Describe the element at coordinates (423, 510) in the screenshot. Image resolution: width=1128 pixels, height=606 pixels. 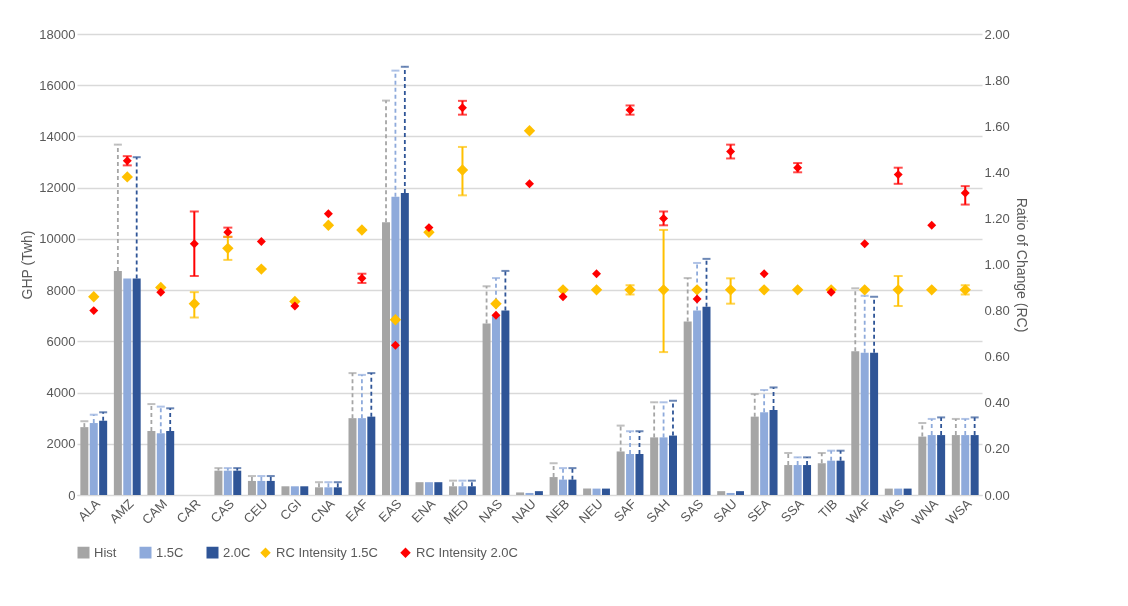
I see `x-tick-label: ENA` at that location.